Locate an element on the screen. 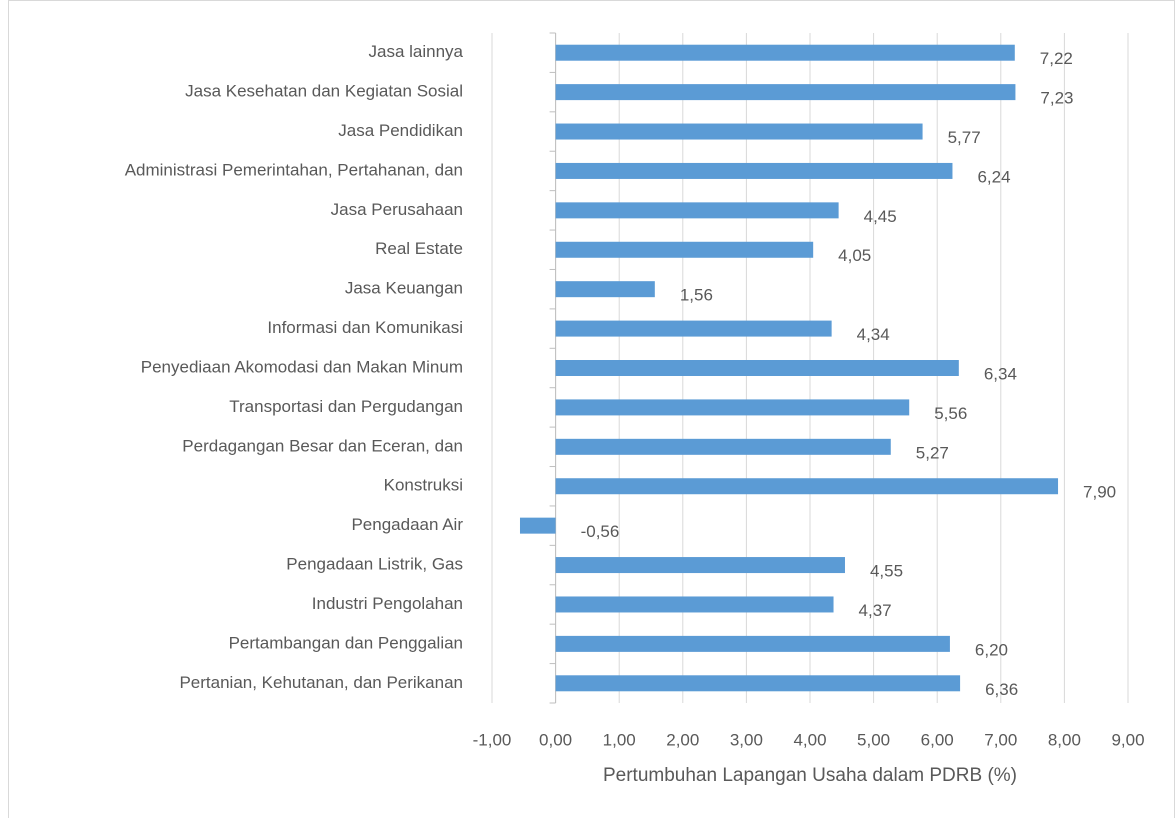  x-tick-label: 4,00 is located at coordinates (809, 739).